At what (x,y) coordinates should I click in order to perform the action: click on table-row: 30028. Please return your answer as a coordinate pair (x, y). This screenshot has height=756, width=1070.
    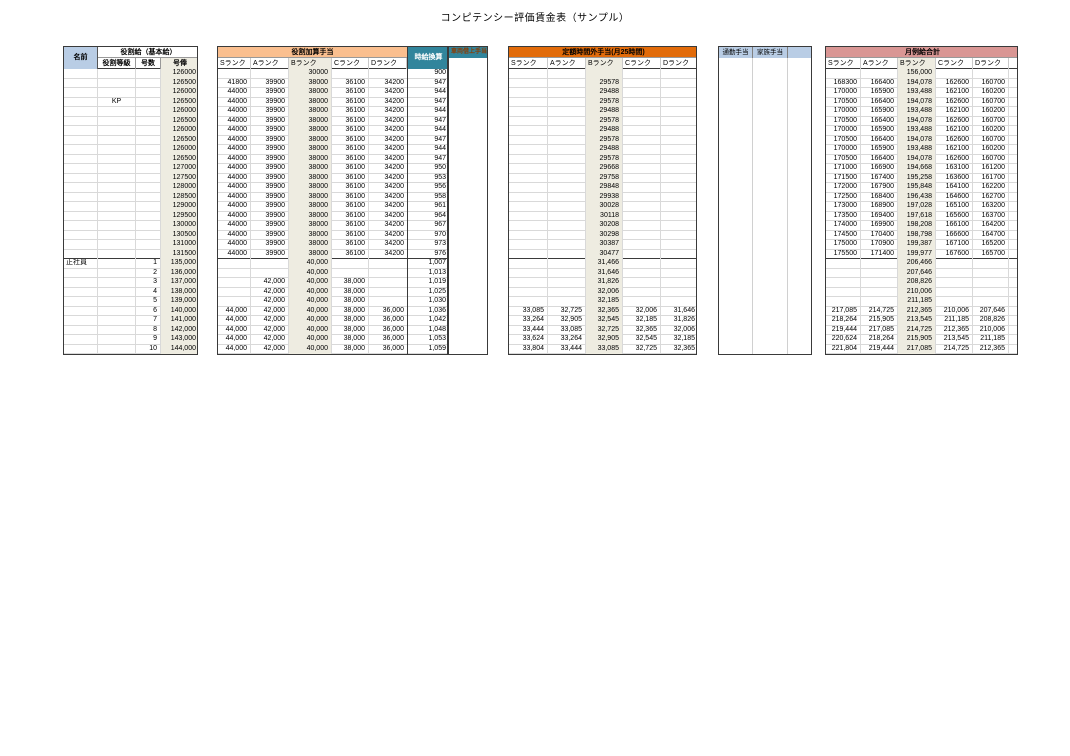
    Looking at the image, I should click on (602, 207).